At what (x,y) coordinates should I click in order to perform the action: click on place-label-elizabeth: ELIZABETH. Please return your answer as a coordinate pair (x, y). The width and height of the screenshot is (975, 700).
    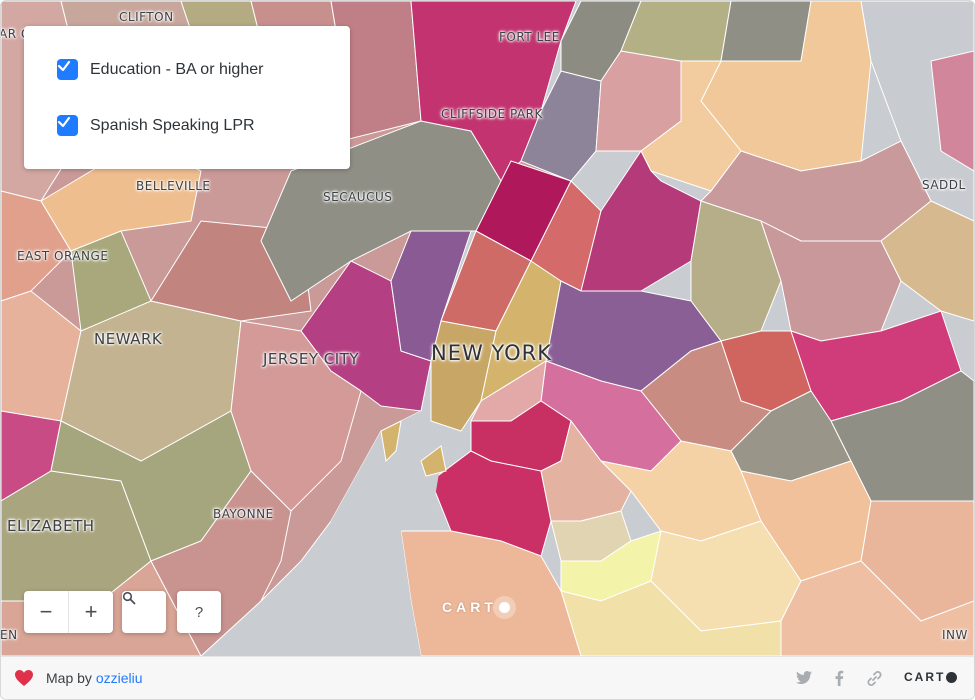
    Looking at the image, I should click on (51, 526).